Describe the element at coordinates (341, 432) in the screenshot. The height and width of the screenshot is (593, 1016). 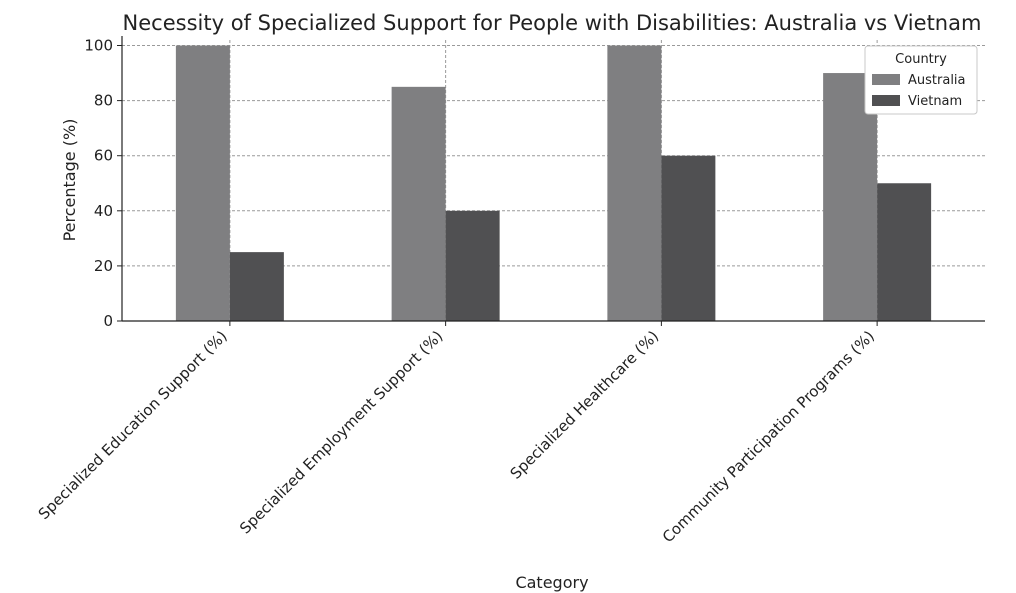
I see `x-tick-label: Specialized Employment Support (%)` at that location.